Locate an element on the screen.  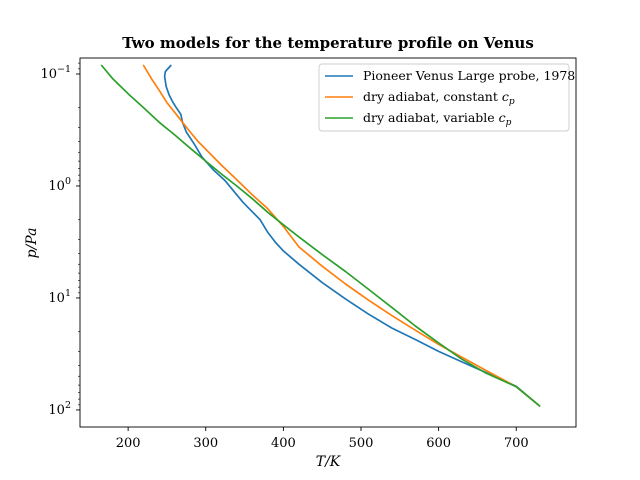
legend-label-variable-cp: dry adiabat, variable cp is located at coordinates (437, 119).